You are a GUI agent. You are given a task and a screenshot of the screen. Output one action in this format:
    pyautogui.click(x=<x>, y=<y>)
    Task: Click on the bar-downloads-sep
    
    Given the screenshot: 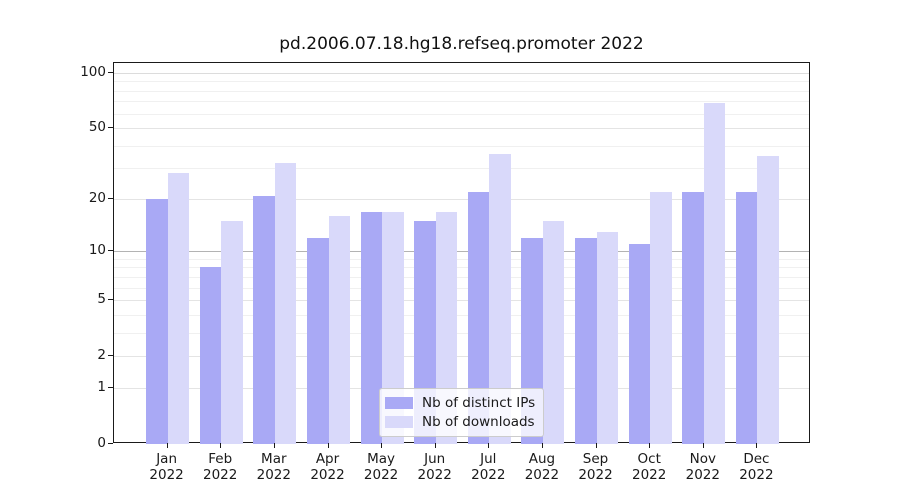 What is the action you would take?
    pyautogui.click(x=607, y=337)
    